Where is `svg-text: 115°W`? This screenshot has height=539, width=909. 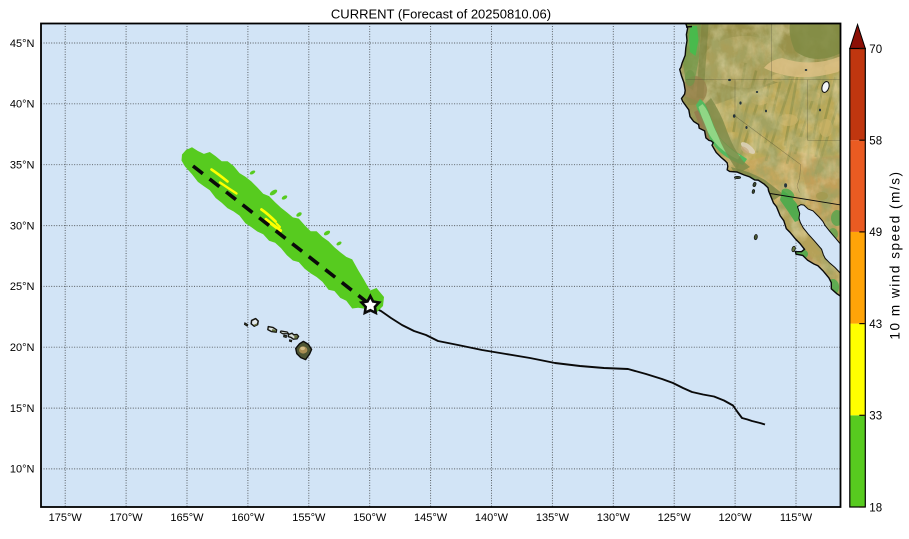
svg-text: 115°W is located at coordinates (796, 518).